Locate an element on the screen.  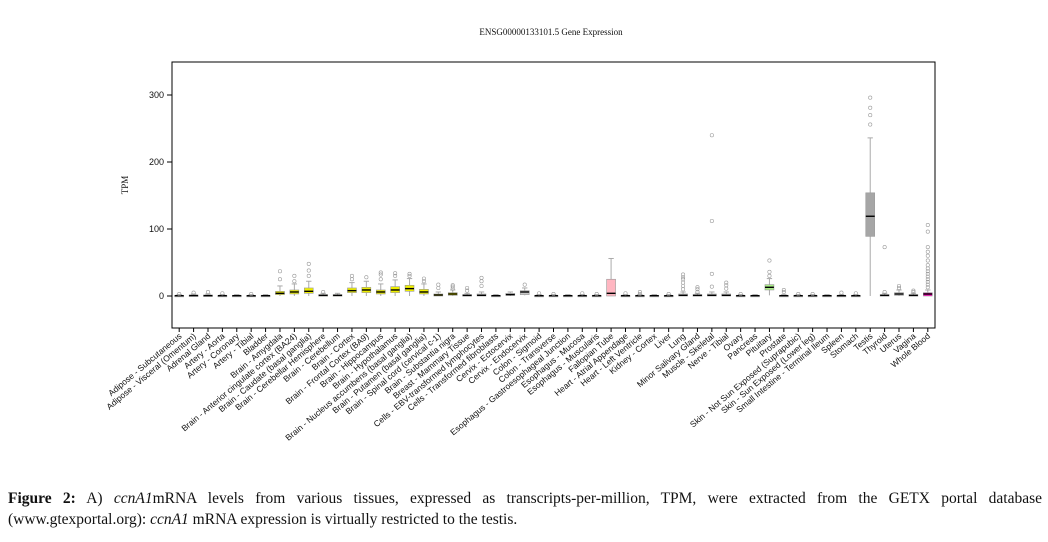
y-axis: 0 100 200 300 is located at coordinates (160, 195).